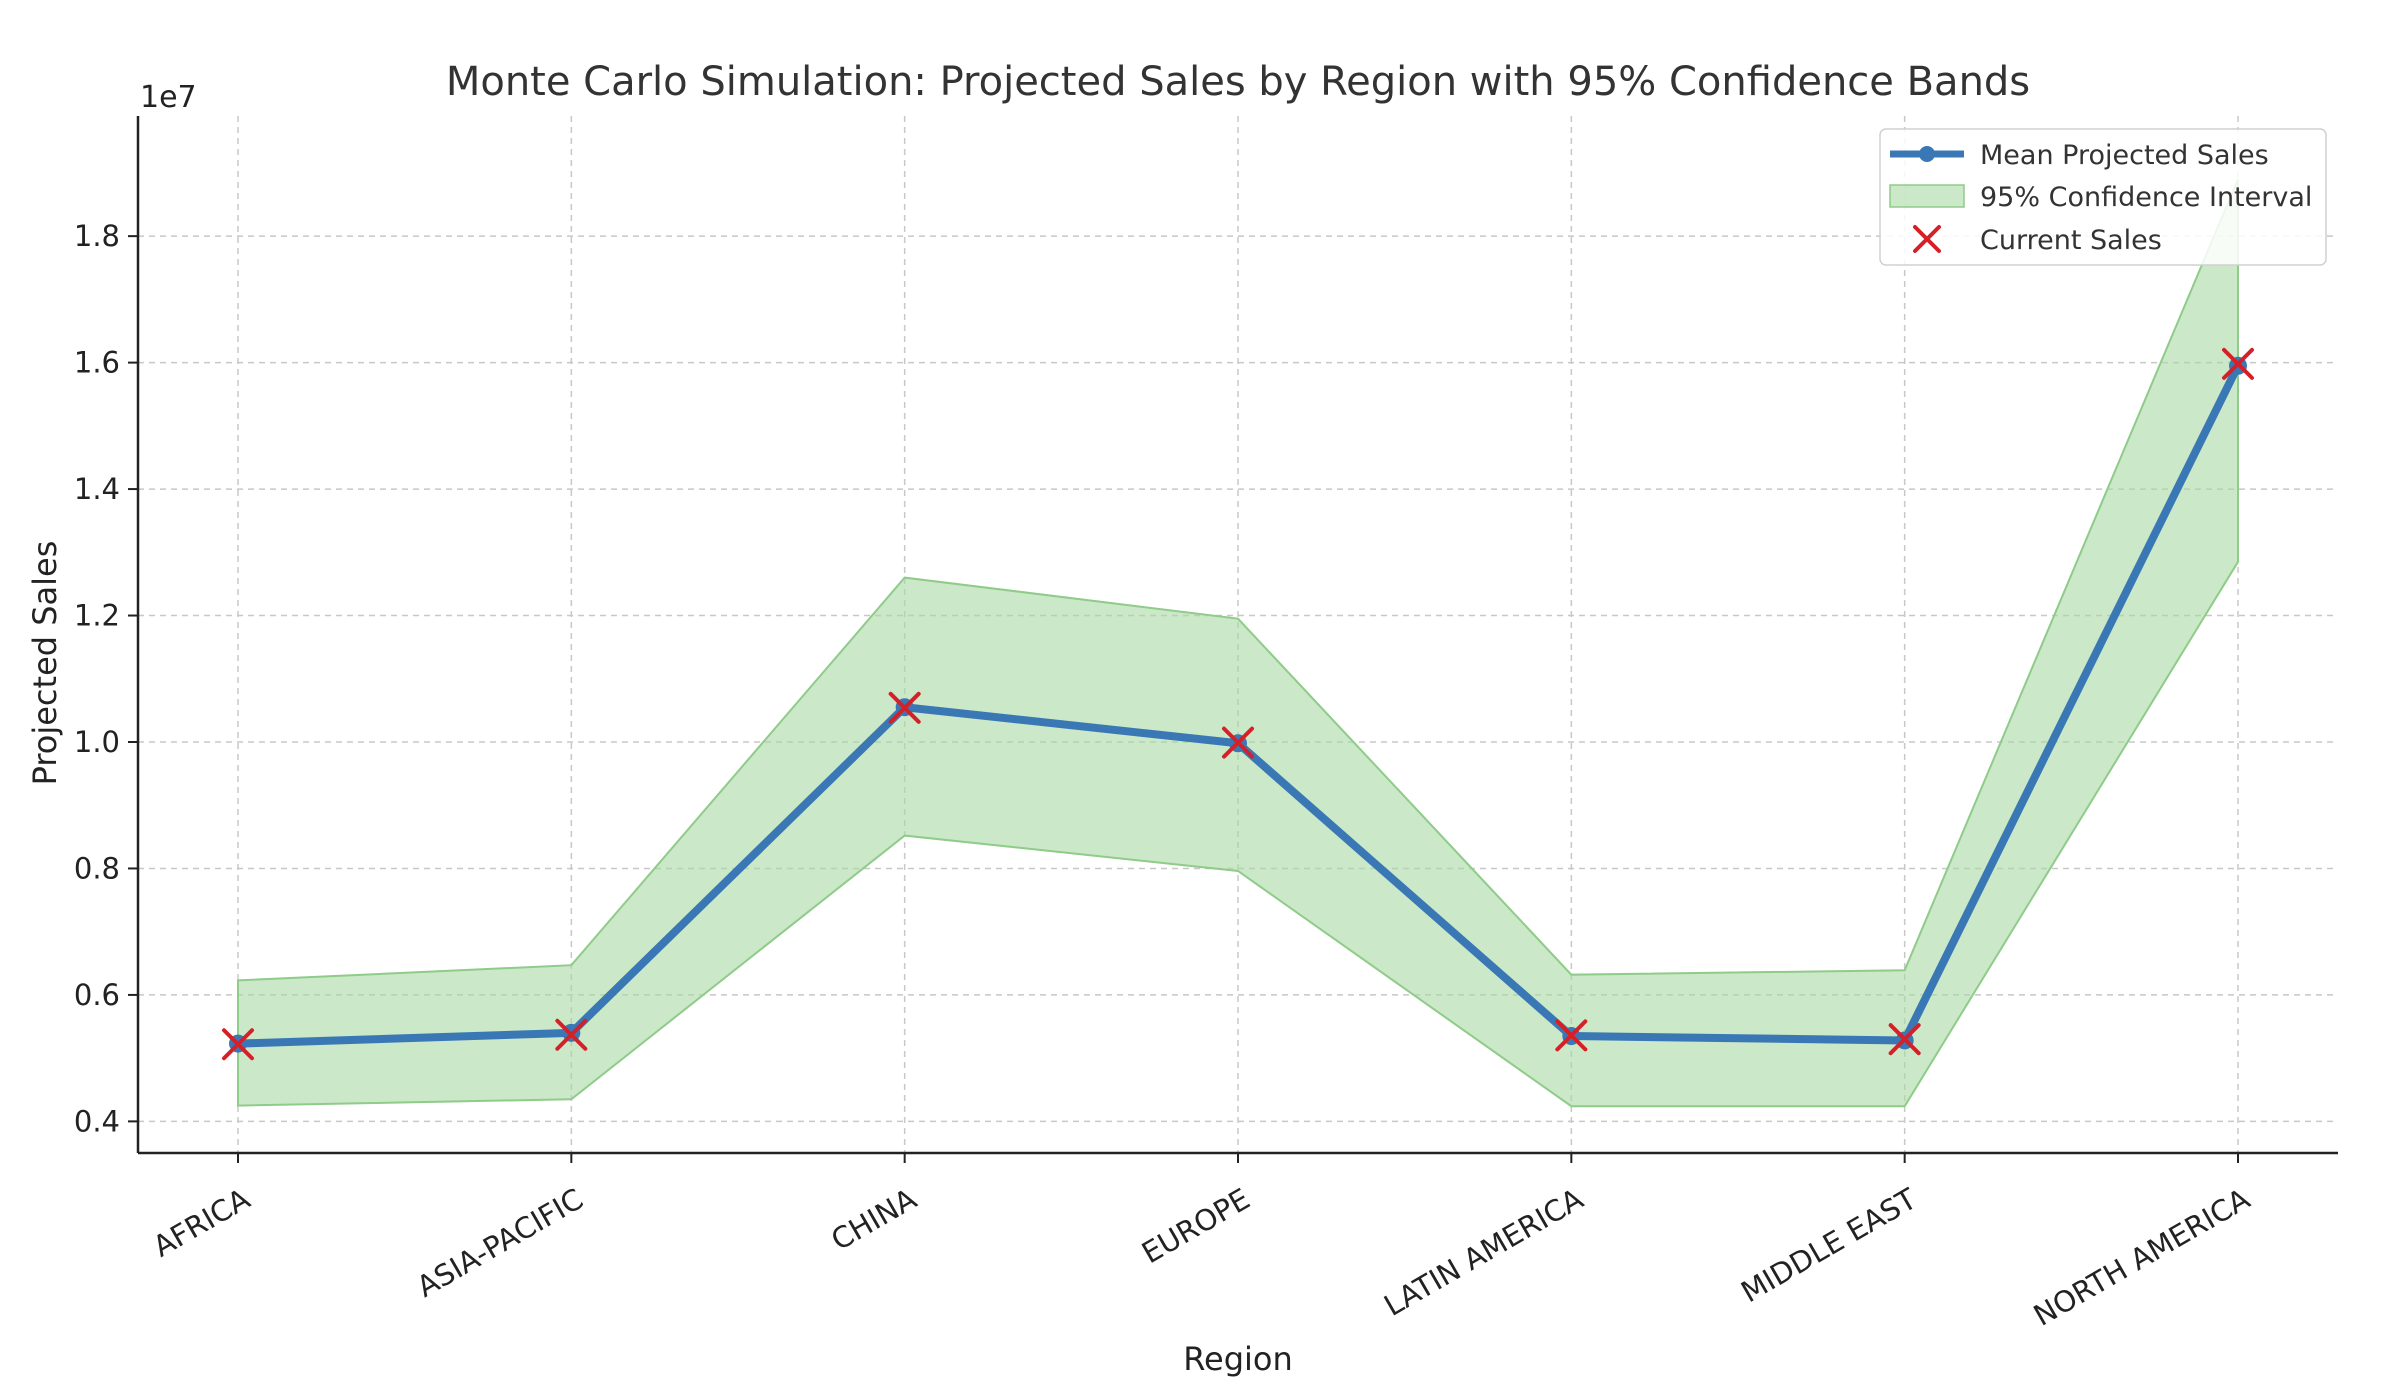 This screenshot has width=2400, height=1400. I want to click on y-offset-label: 1e7, so click(168, 97).